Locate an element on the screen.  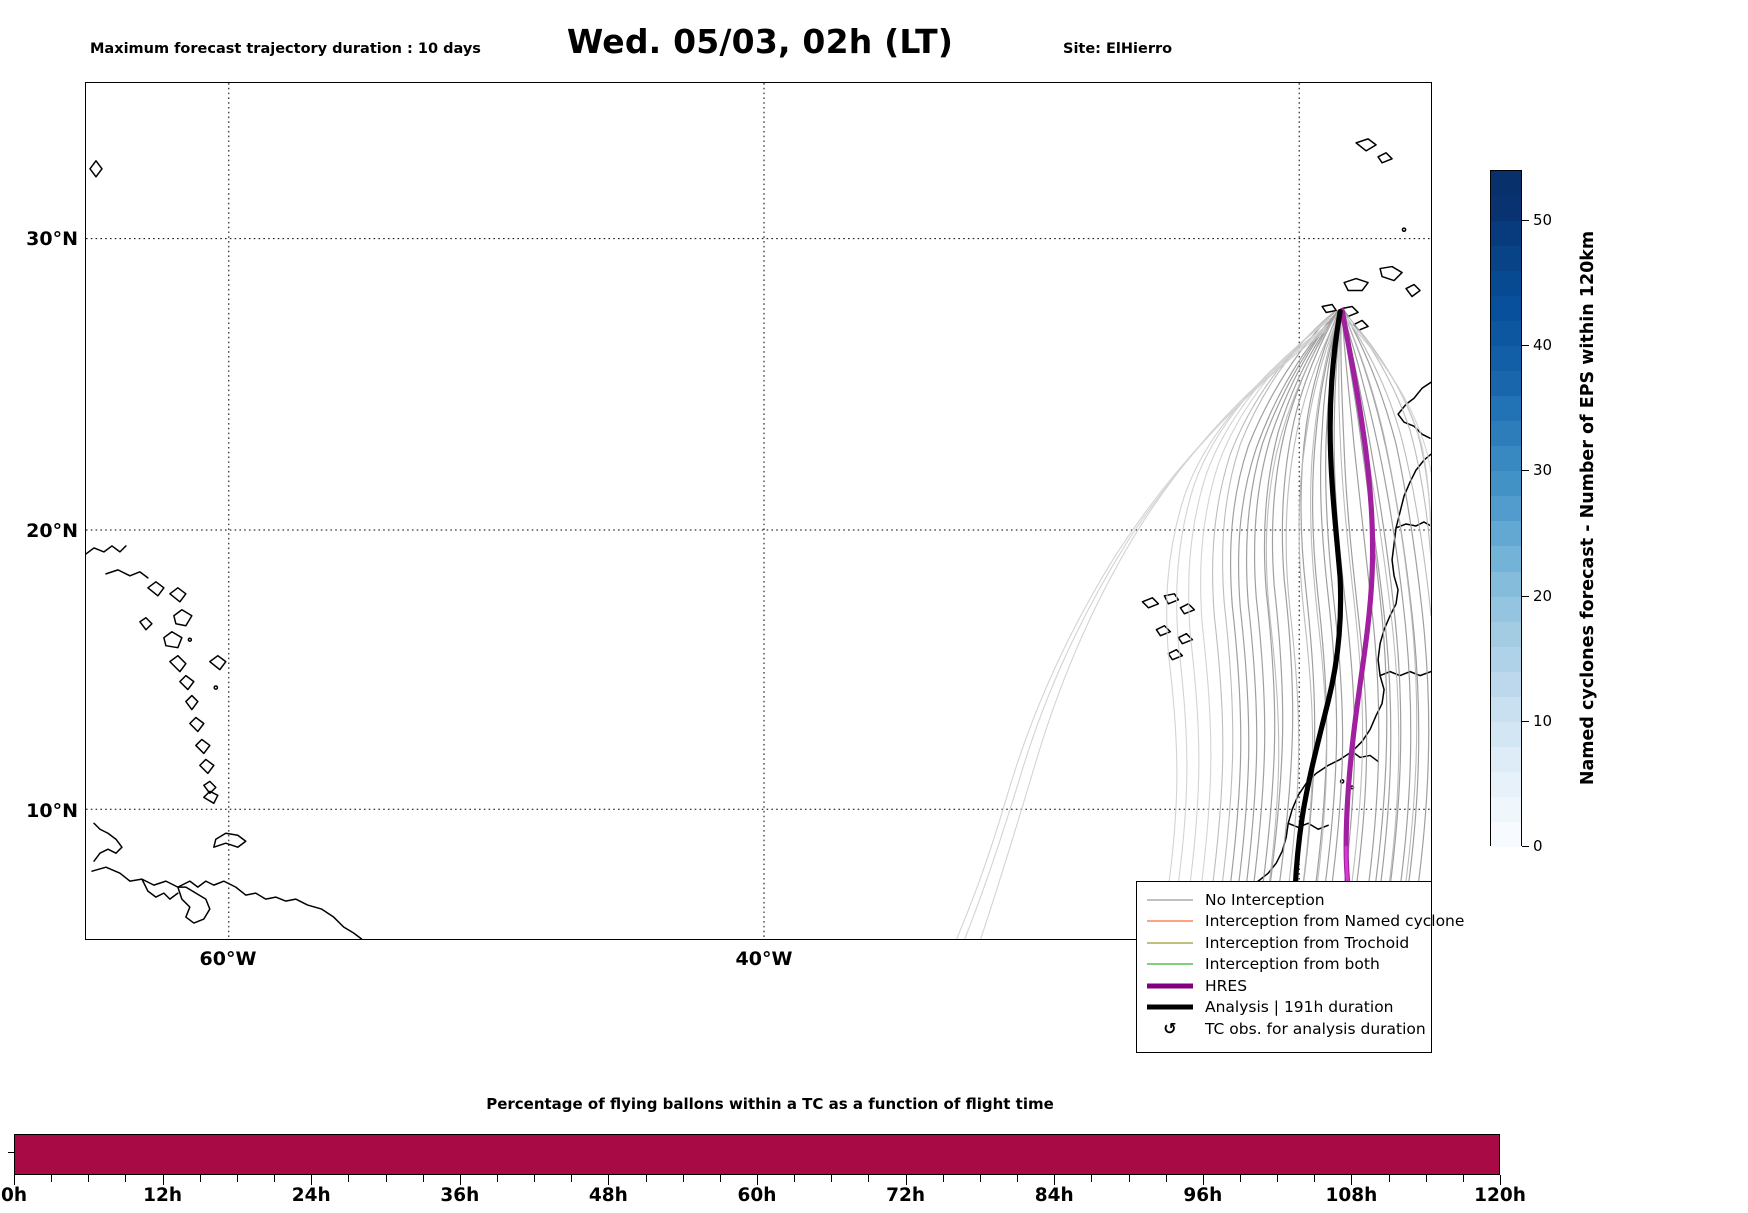
progress-bar-track is located at coordinates (757, 1154).